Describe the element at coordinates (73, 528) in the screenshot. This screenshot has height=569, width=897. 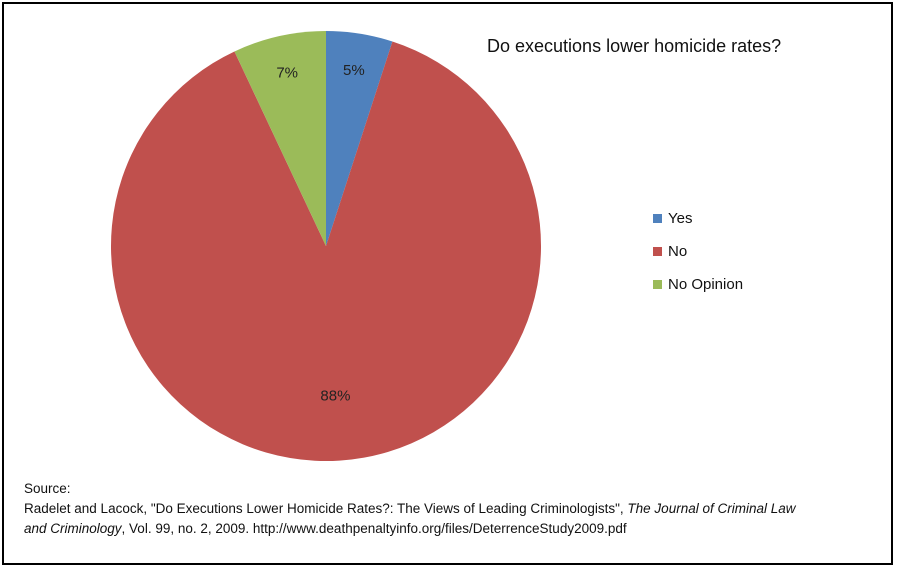
I see `source-journal-part2: and Criminology` at that location.